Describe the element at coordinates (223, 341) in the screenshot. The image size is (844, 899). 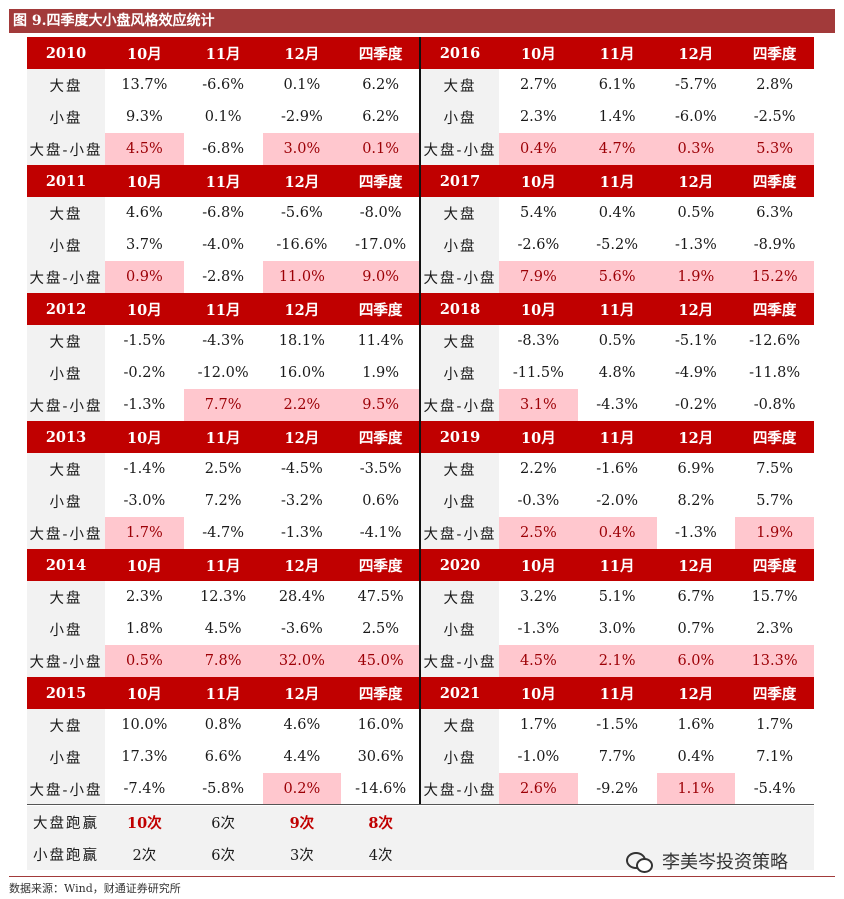
I see `value-cell: -4.3%` at that location.